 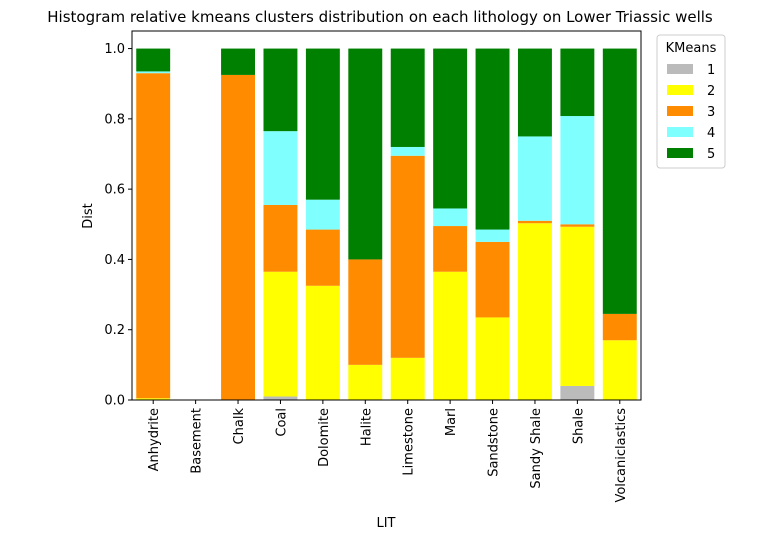 I want to click on x-tick-label: Volcaniclastics, so click(x=621, y=455).